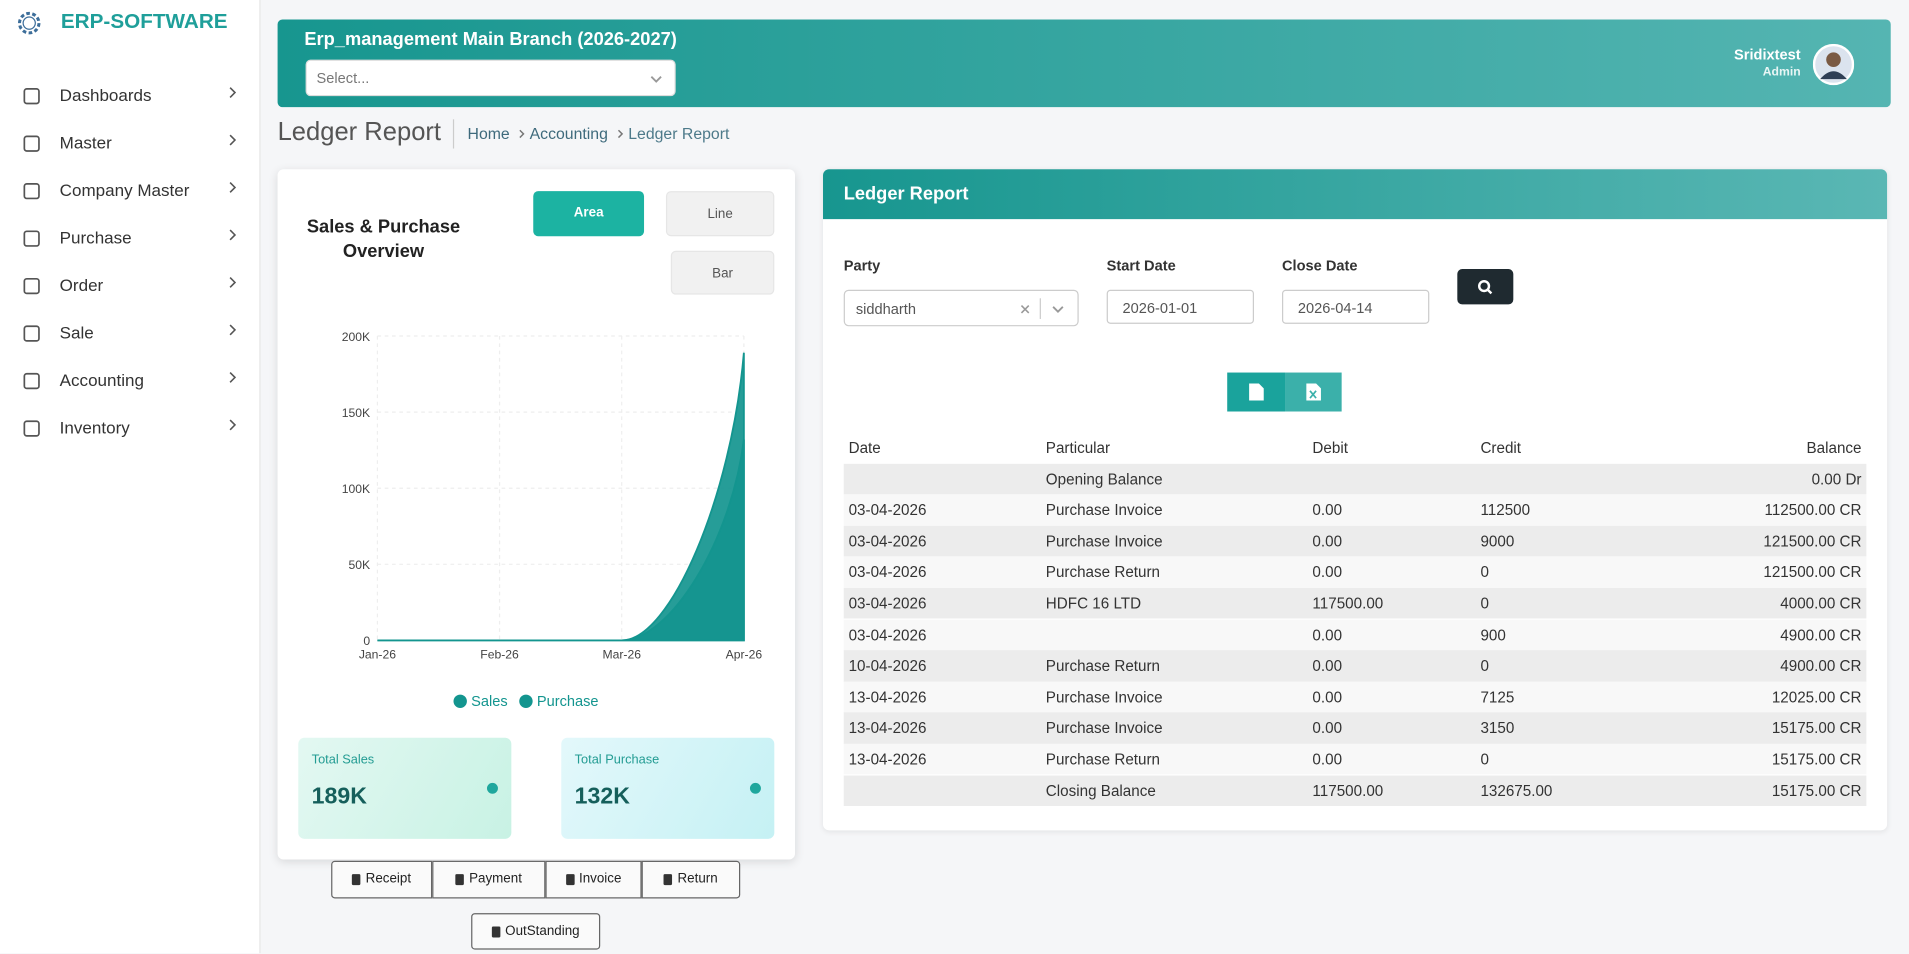 Image resolution: width=1909 pixels, height=954 pixels. What do you see at coordinates (124, 190) in the screenshot?
I see `menu-label: Company Master` at bounding box center [124, 190].